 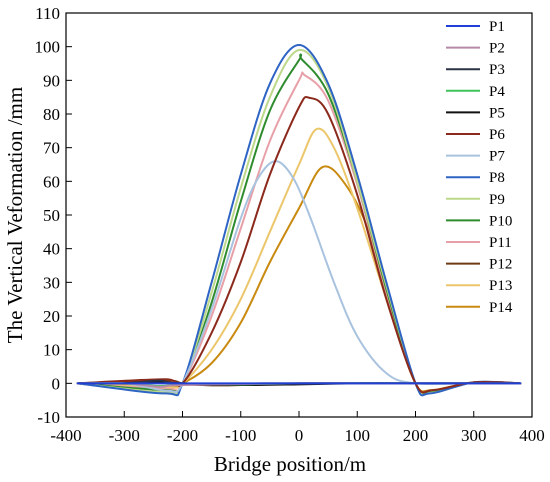 What do you see at coordinates (47, 13) in the screenshot?
I see `y-tick-label: 110` at bounding box center [47, 13].